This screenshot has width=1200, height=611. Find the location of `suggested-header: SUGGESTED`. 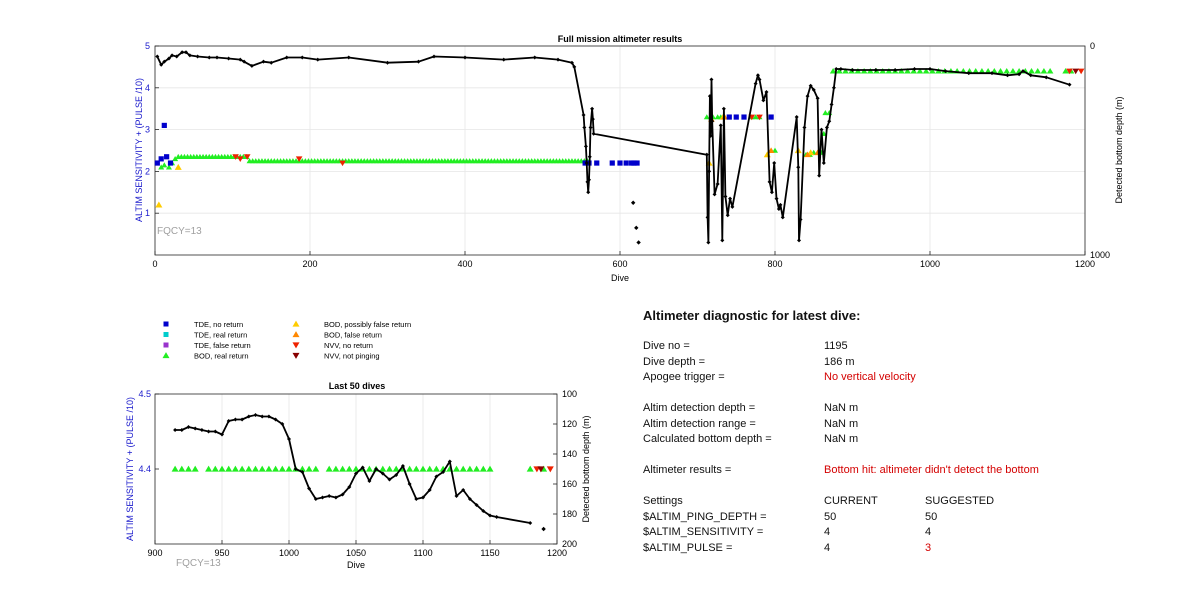

suggested-header: SUGGESTED is located at coordinates (960, 501).